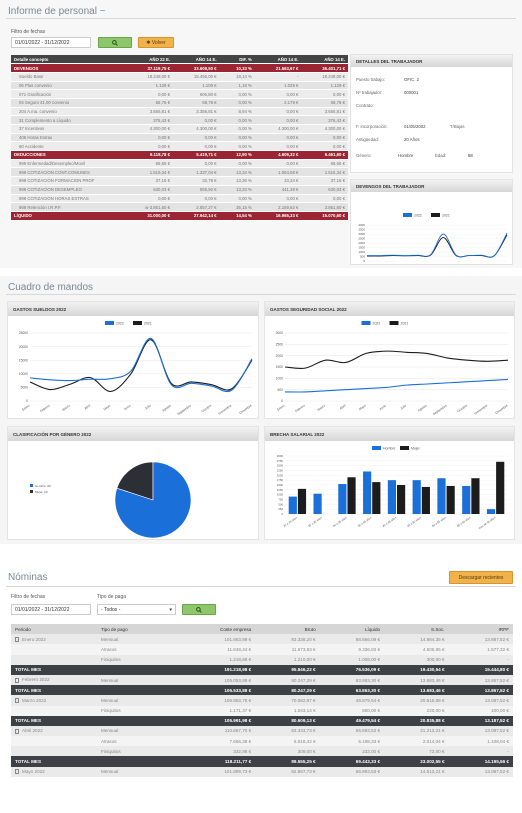  I want to click on x-tick-label: 30 a 35 años, so click(340, 521).